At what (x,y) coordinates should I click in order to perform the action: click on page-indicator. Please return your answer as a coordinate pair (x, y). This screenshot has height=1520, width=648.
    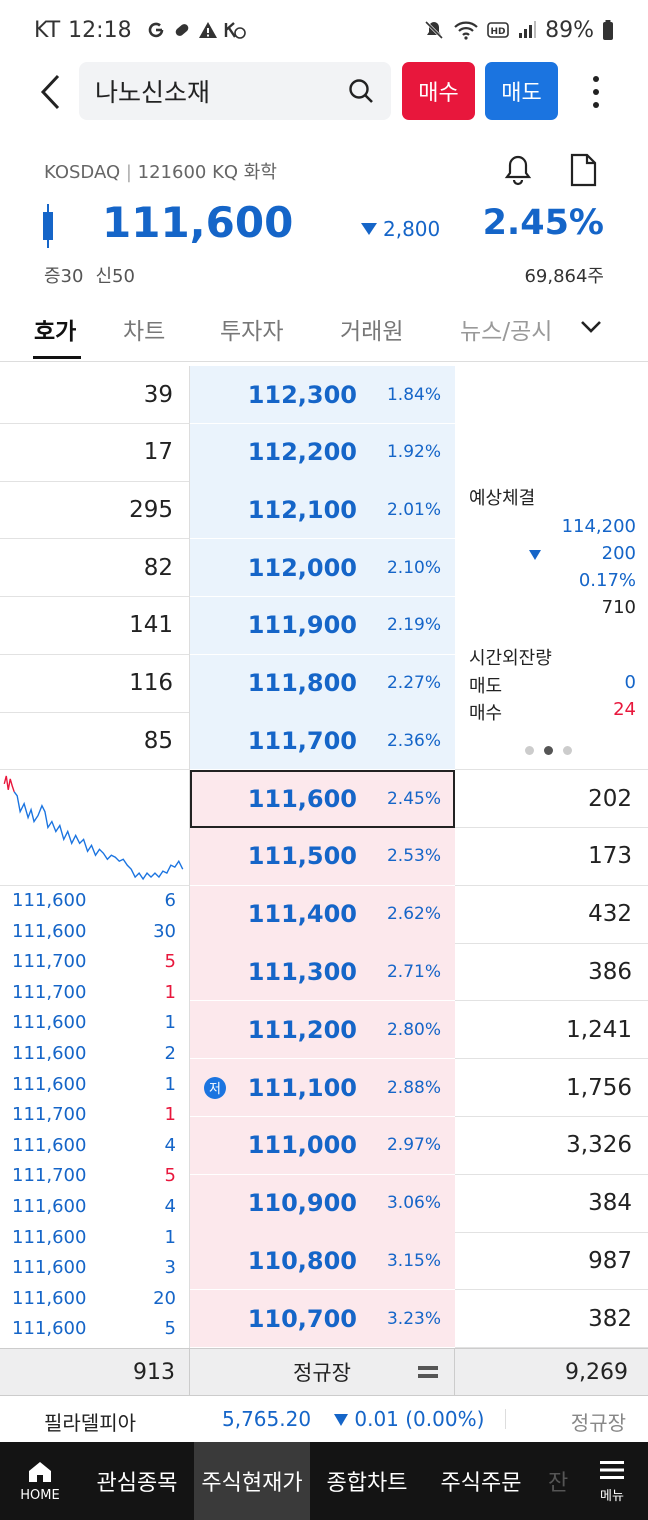
    Looking at the image, I should click on (548, 750).